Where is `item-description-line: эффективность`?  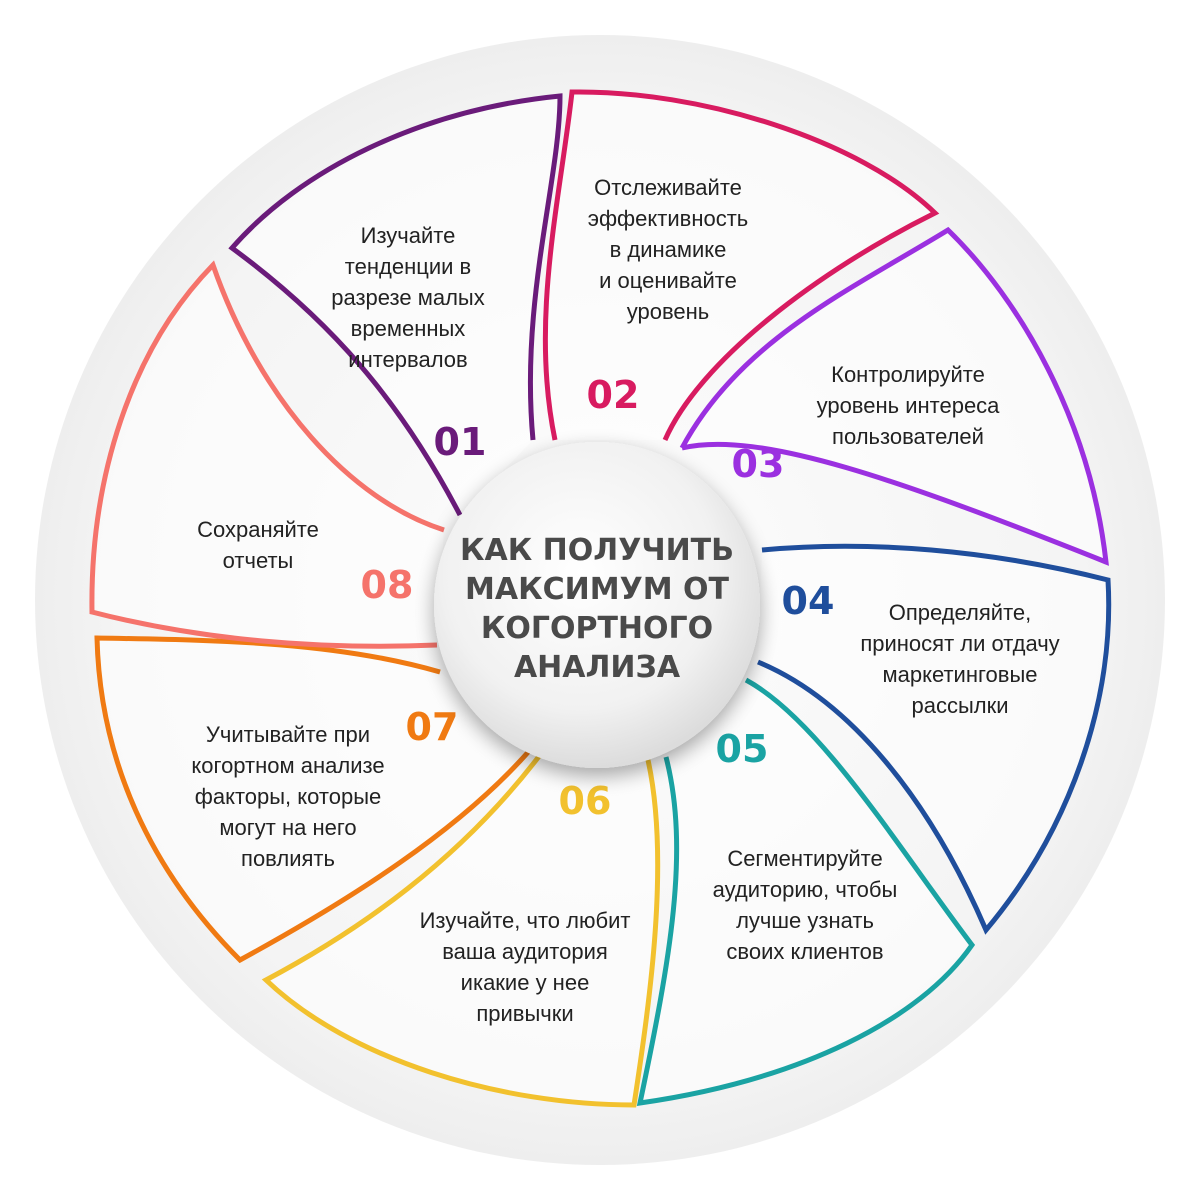
item-description-line: эффективность is located at coordinates (668, 218).